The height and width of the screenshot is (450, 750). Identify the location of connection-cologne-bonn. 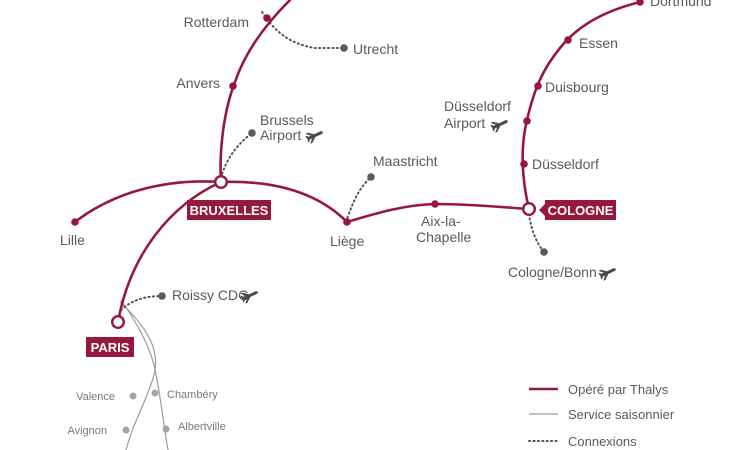
(536, 233).